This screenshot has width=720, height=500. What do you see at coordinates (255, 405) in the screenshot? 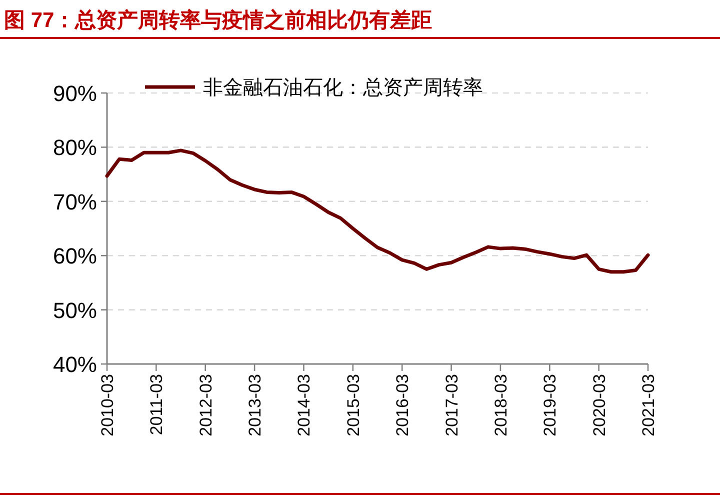
I see `x-tick-label: 2013-03` at bounding box center [255, 405].